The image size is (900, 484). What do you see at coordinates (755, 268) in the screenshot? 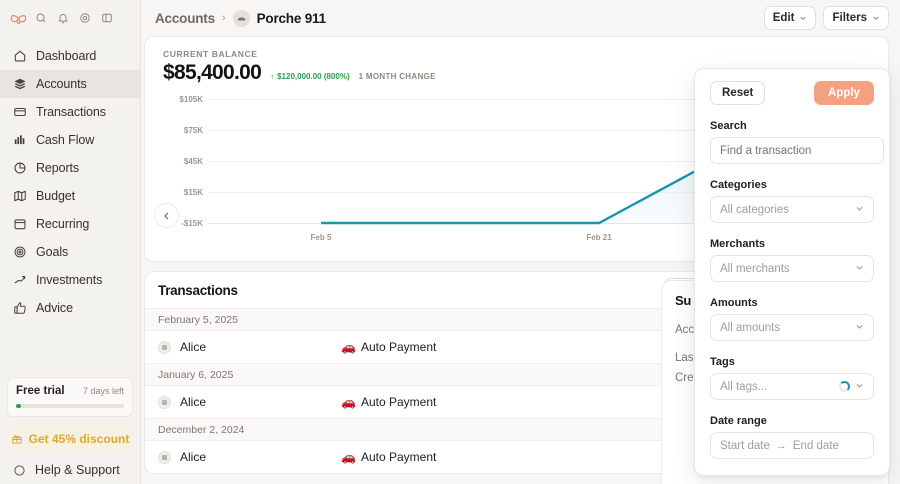
I see `merchants-value: All merchants` at bounding box center [755, 268].